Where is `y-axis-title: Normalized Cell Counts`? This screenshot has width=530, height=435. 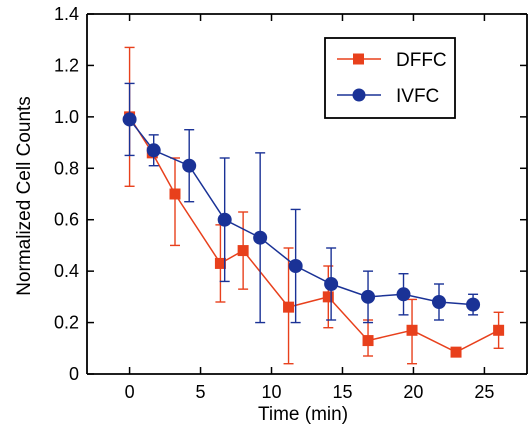 y-axis-title: Normalized Cell Counts is located at coordinates (24, 196).